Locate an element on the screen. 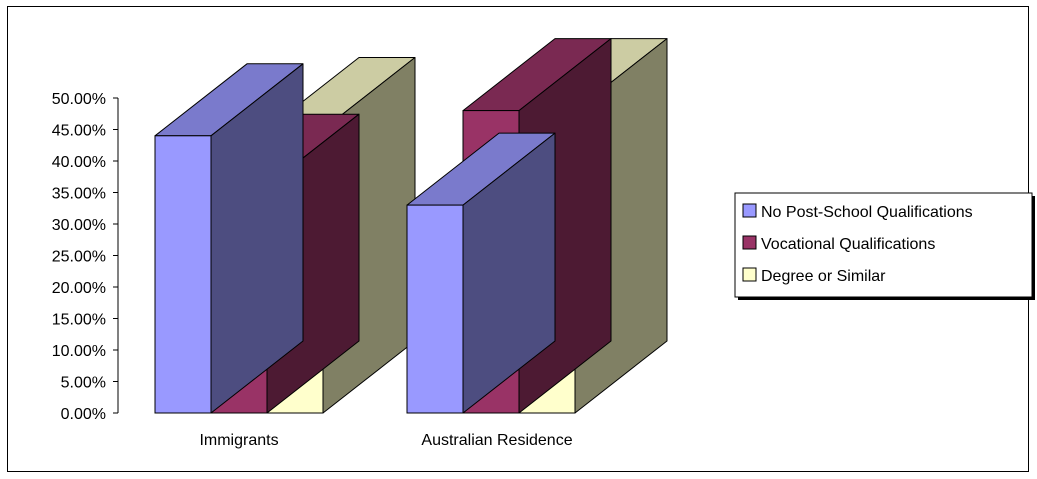 Image resolution: width=1037 pixels, height=479 pixels. y-tick-label: 20.00% is located at coordinates (79, 288).